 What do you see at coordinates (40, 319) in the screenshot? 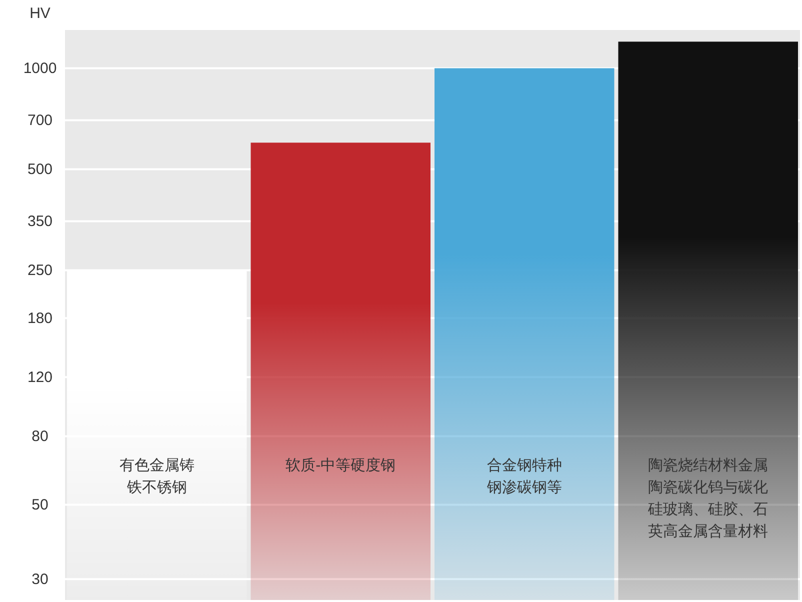
I see `y-tick-label: 180` at bounding box center [40, 319].